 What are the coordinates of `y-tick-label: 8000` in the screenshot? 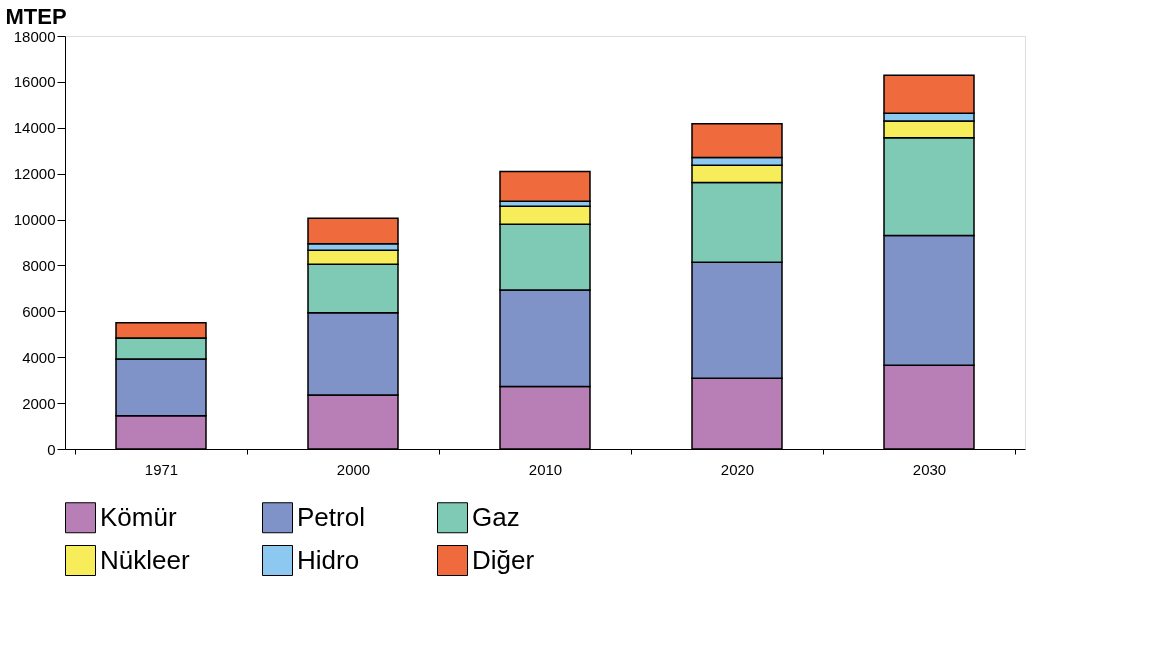 It's located at (39, 265).